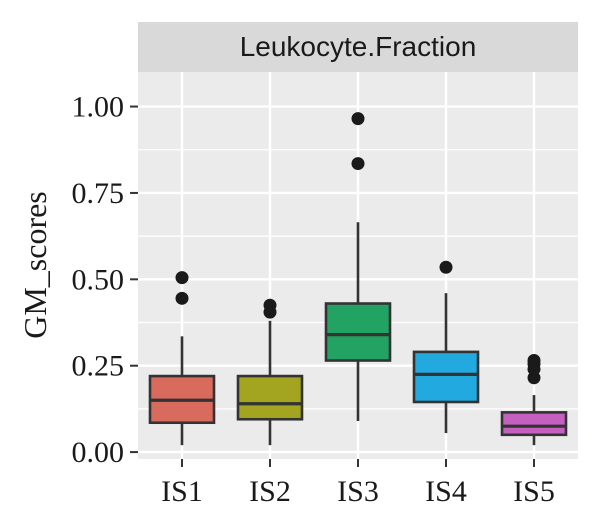  Describe the element at coordinates (98, 107) in the screenshot. I see `y-tick-label: 1.00` at that location.